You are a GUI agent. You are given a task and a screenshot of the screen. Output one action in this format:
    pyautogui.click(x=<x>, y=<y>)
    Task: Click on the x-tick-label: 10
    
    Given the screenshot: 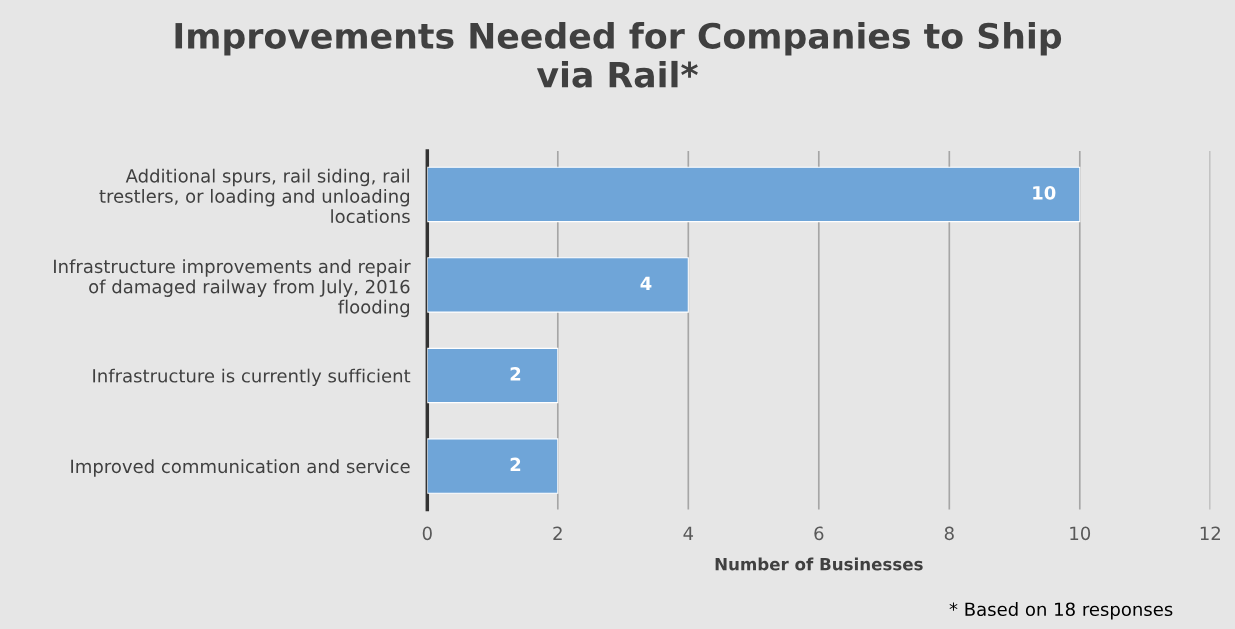 What is the action you would take?
    pyautogui.click(x=1080, y=533)
    